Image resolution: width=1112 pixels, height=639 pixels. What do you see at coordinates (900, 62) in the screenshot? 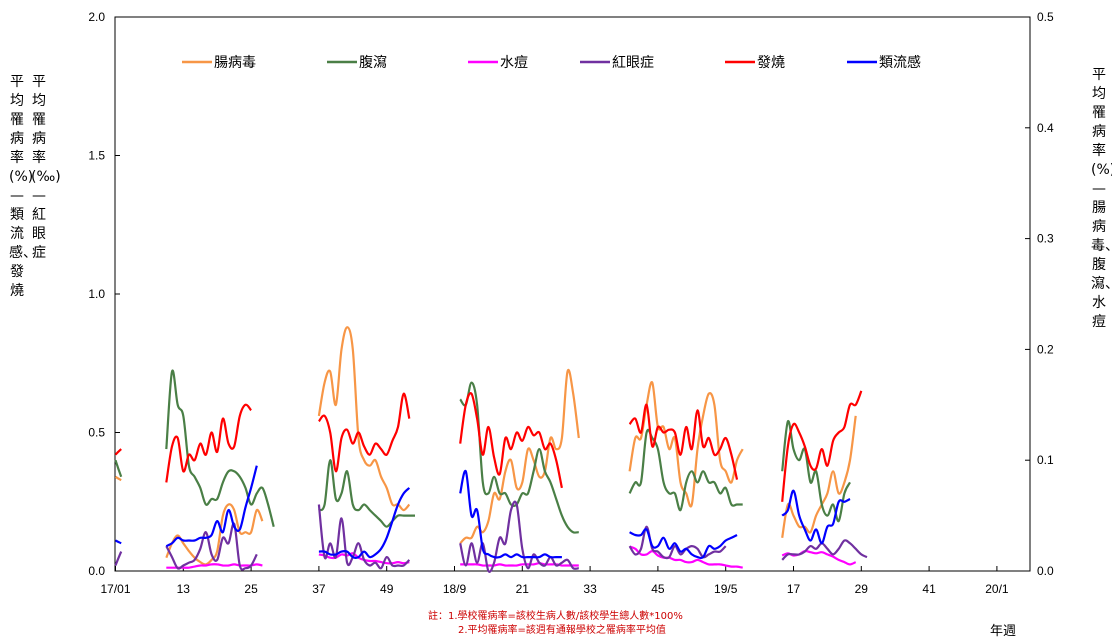
I see `legend-label: 類流感` at bounding box center [900, 62].